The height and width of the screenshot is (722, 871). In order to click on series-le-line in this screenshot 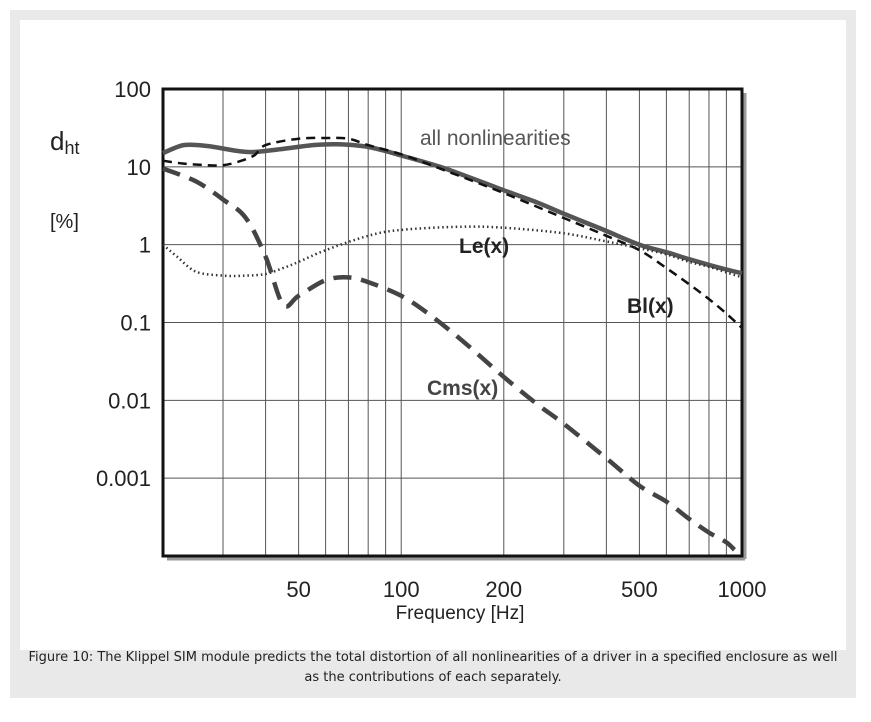, I will do `click(452, 252)`.